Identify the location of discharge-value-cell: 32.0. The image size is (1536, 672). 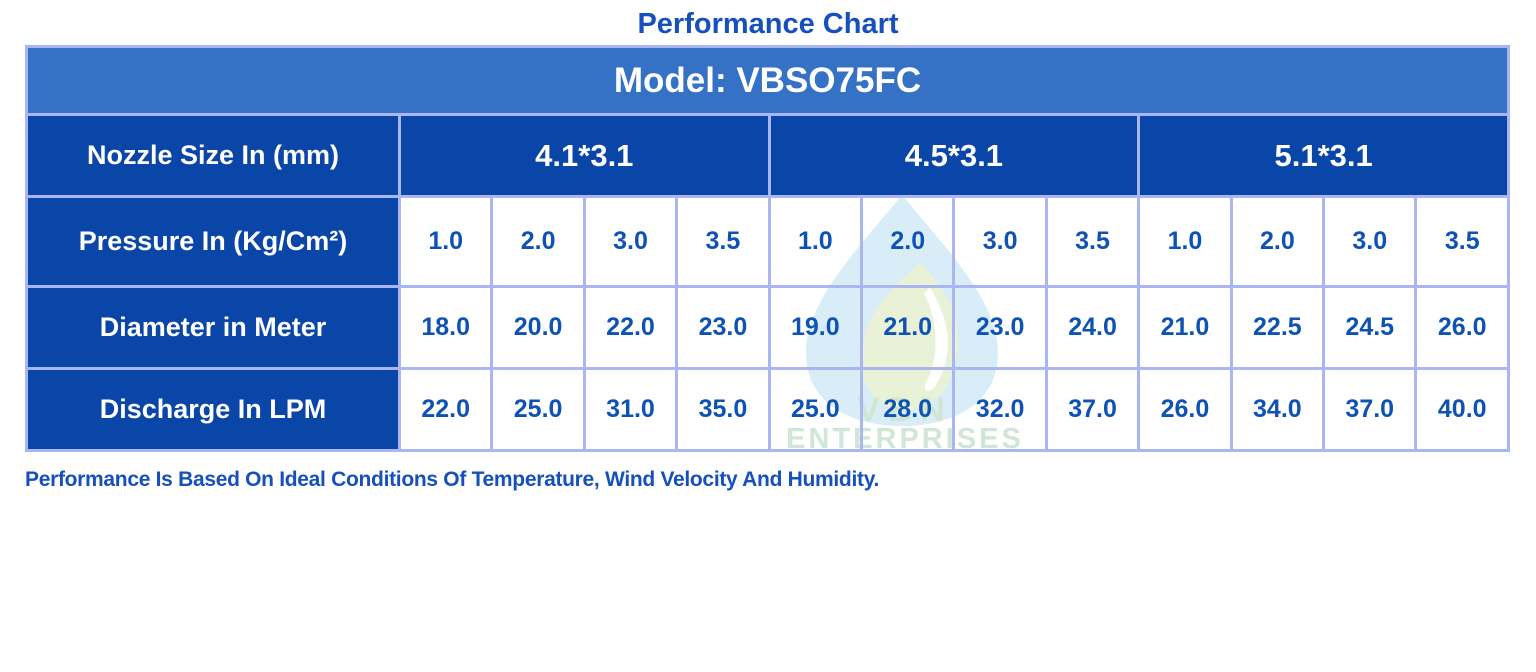
(1000, 409).